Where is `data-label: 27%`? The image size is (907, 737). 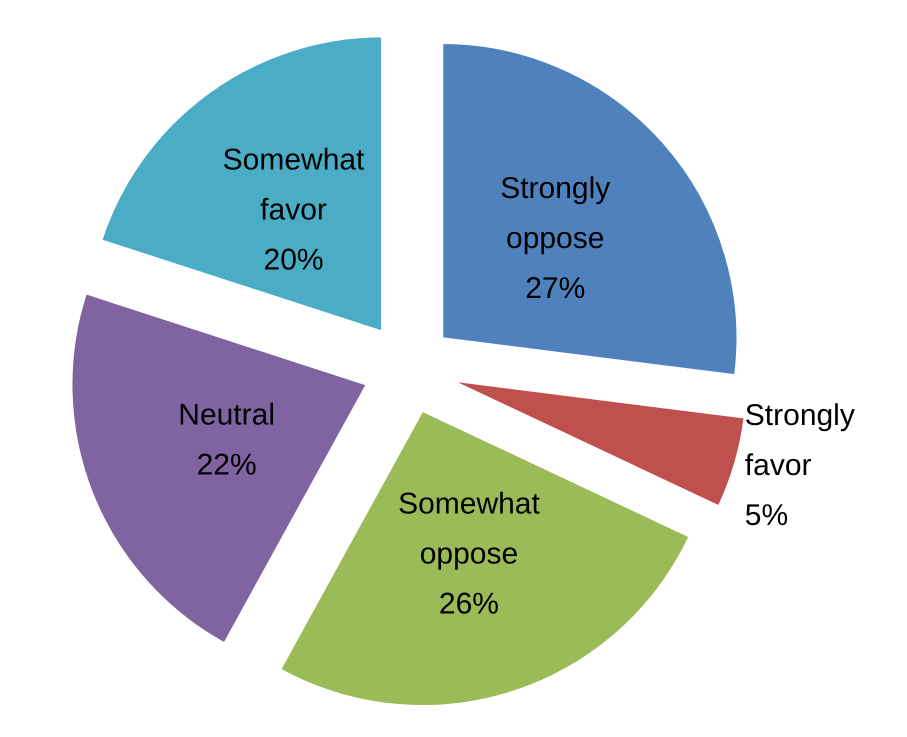 data-label: 27% is located at coordinates (555, 289).